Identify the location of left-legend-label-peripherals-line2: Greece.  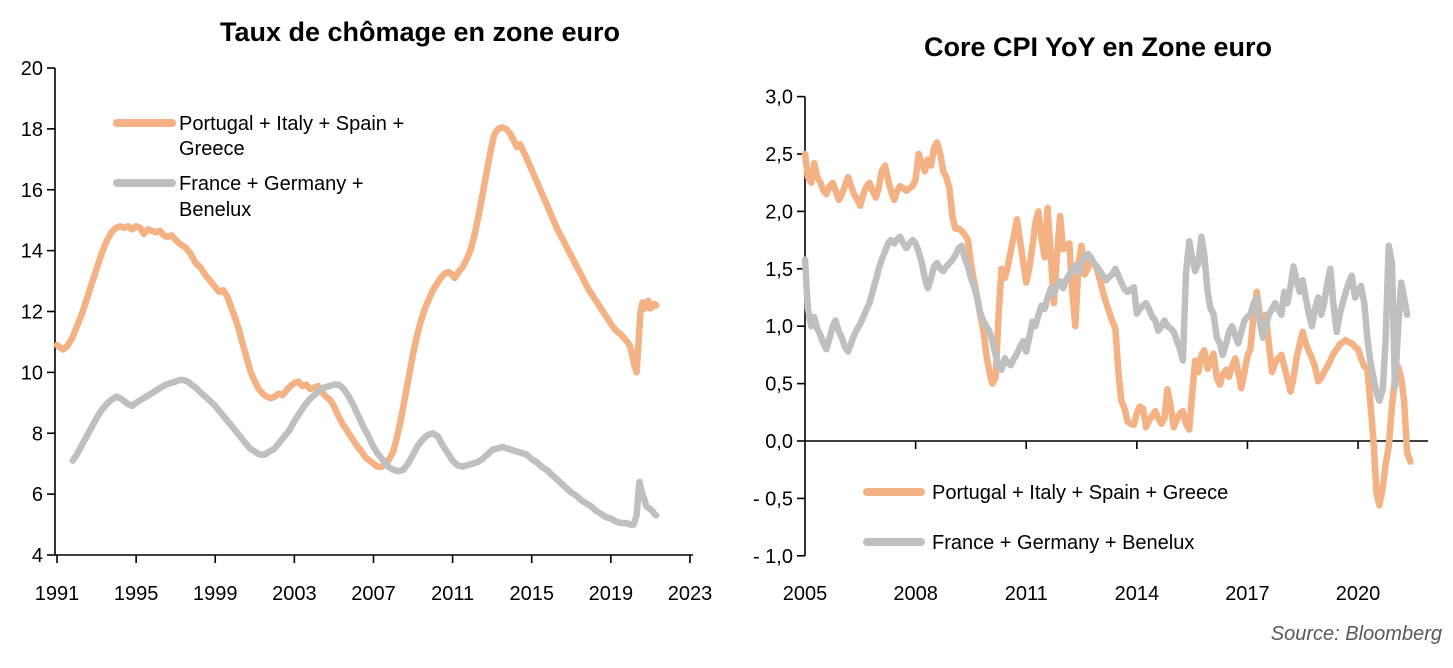
(212, 149).